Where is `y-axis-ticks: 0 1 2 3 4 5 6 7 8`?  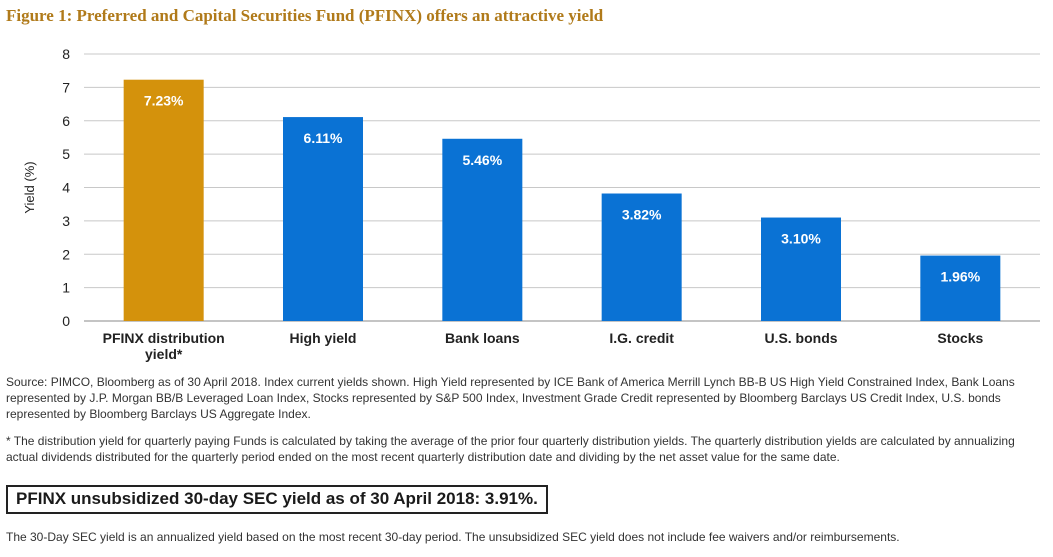 y-axis-ticks: 0 1 2 3 4 5 6 7 8 is located at coordinates (66, 187).